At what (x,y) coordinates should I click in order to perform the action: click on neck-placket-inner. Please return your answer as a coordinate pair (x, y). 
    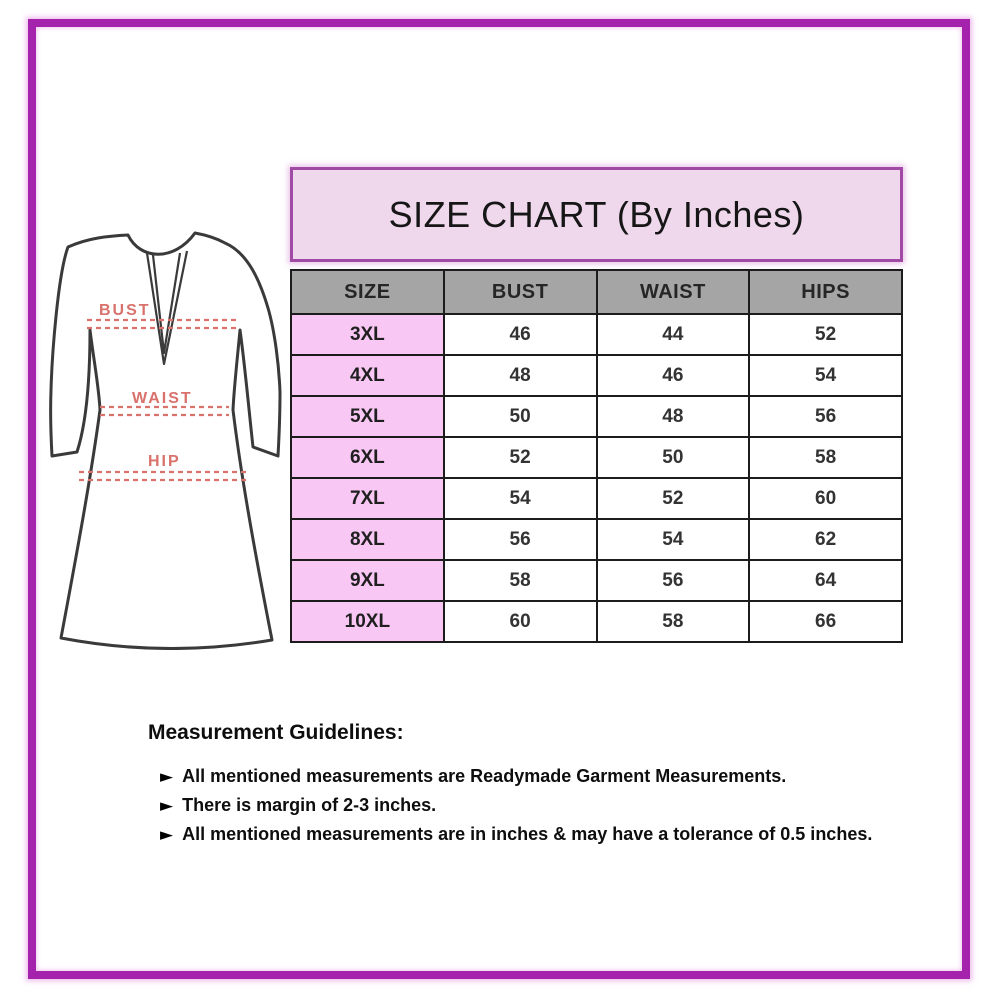
    Looking at the image, I should click on (166, 303).